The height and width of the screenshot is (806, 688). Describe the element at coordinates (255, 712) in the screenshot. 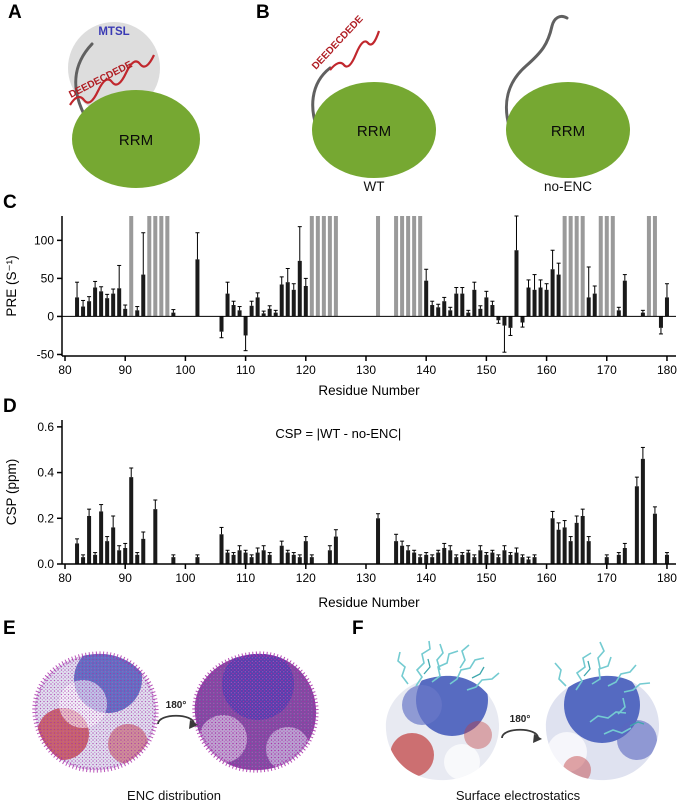

I see `enc-mesh-back` at that location.